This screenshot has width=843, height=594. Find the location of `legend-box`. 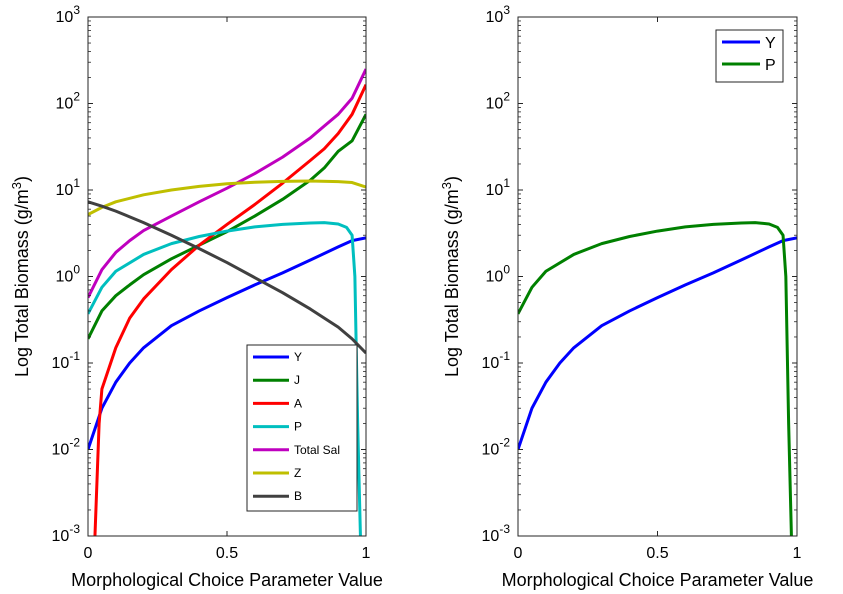

legend-box is located at coordinates (749, 56).